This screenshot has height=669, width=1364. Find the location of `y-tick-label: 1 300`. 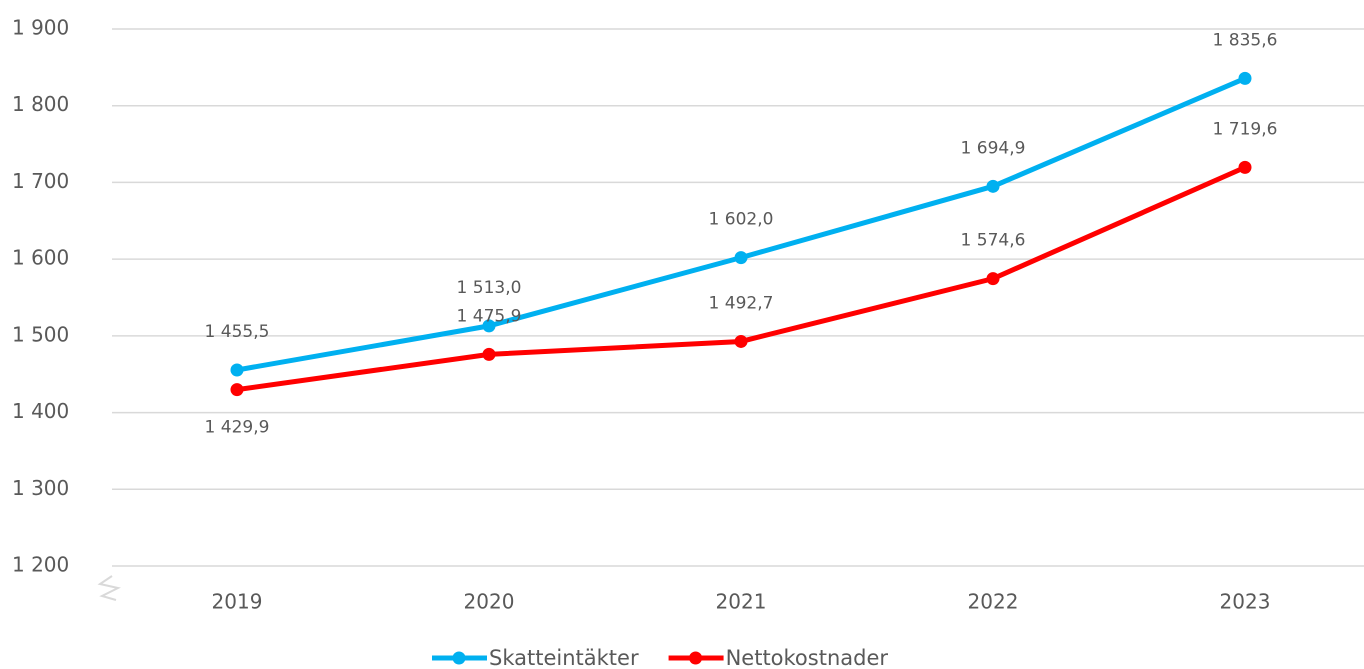

y-tick-label: 1 300 is located at coordinates (40, 488).